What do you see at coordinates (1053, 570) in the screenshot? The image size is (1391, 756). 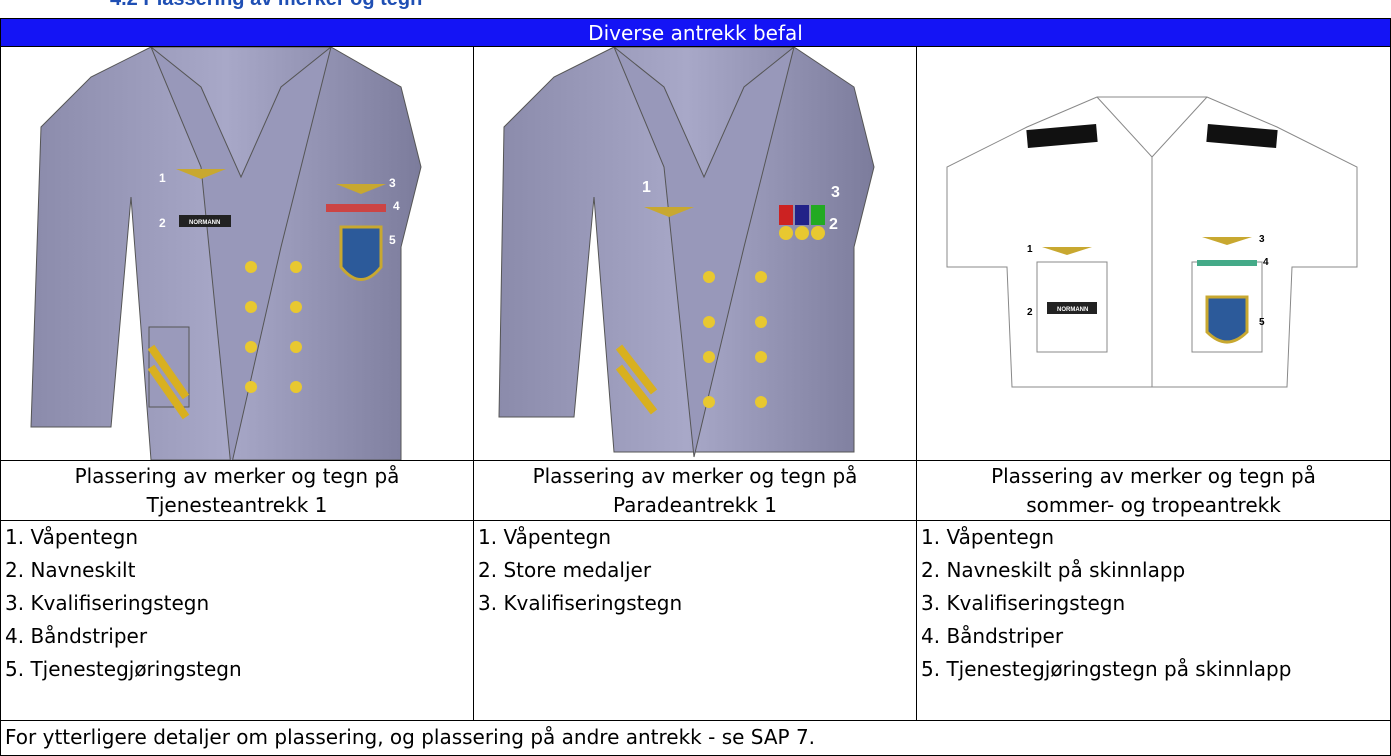 I see `list-item: 2. Navneskilt på skinnlapp` at bounding box center [1053, 570].